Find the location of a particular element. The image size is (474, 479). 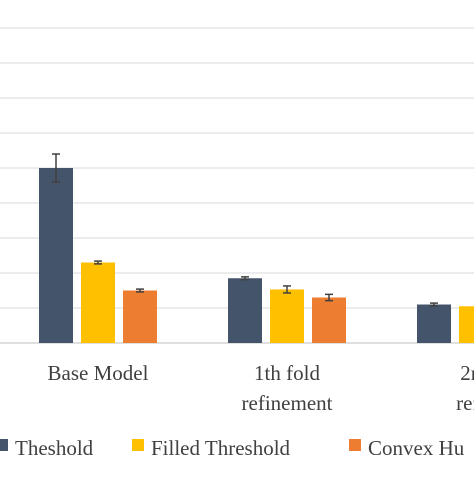

category-labels: Base Model 1th fold refinement 2nd refin is located at coordinates (261, 388).